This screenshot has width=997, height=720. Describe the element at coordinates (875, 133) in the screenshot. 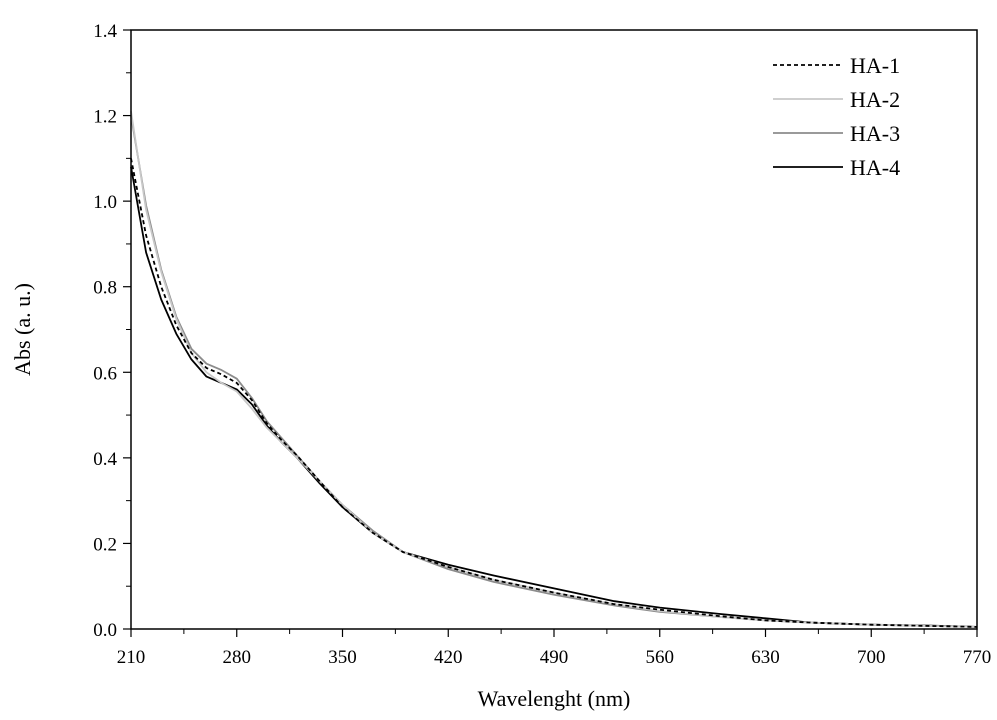

I see `legend-label-ha-3: HA-3` at that location.